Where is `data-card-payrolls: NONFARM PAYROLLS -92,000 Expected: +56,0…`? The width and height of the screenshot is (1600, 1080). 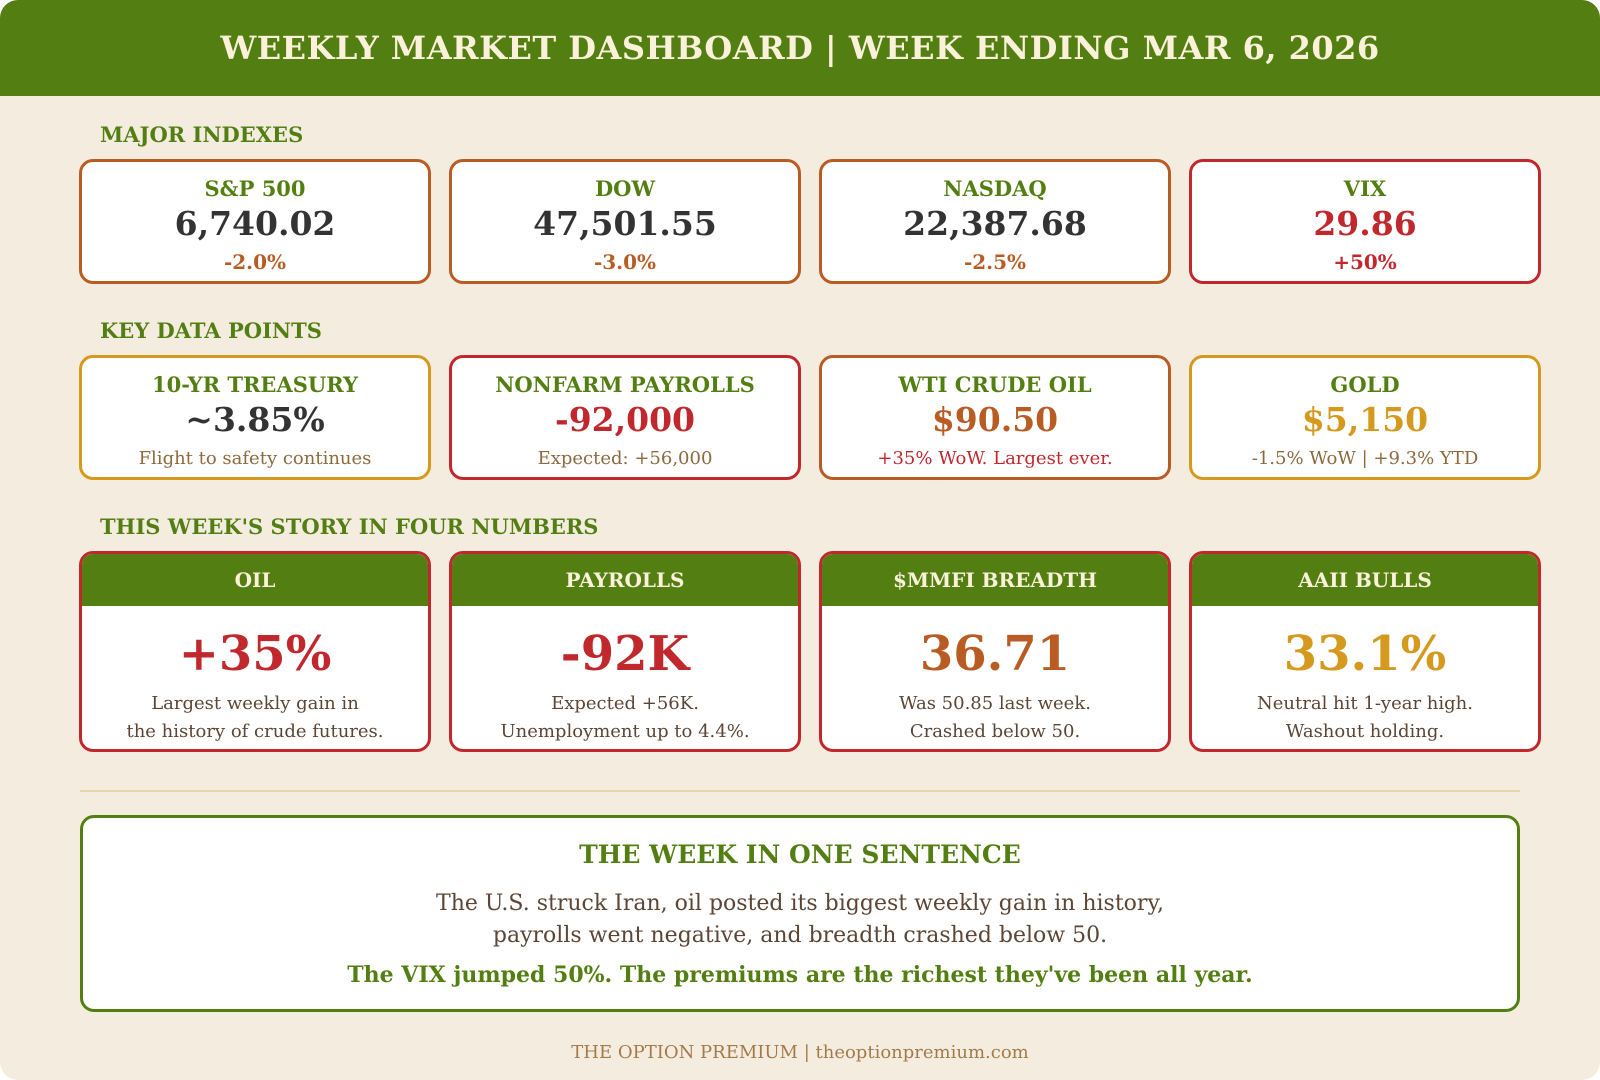
data-card-payrolls: NONFARM PAYROLLS -92,000 Expected: +56,0… is located at coordinates (625, 417).